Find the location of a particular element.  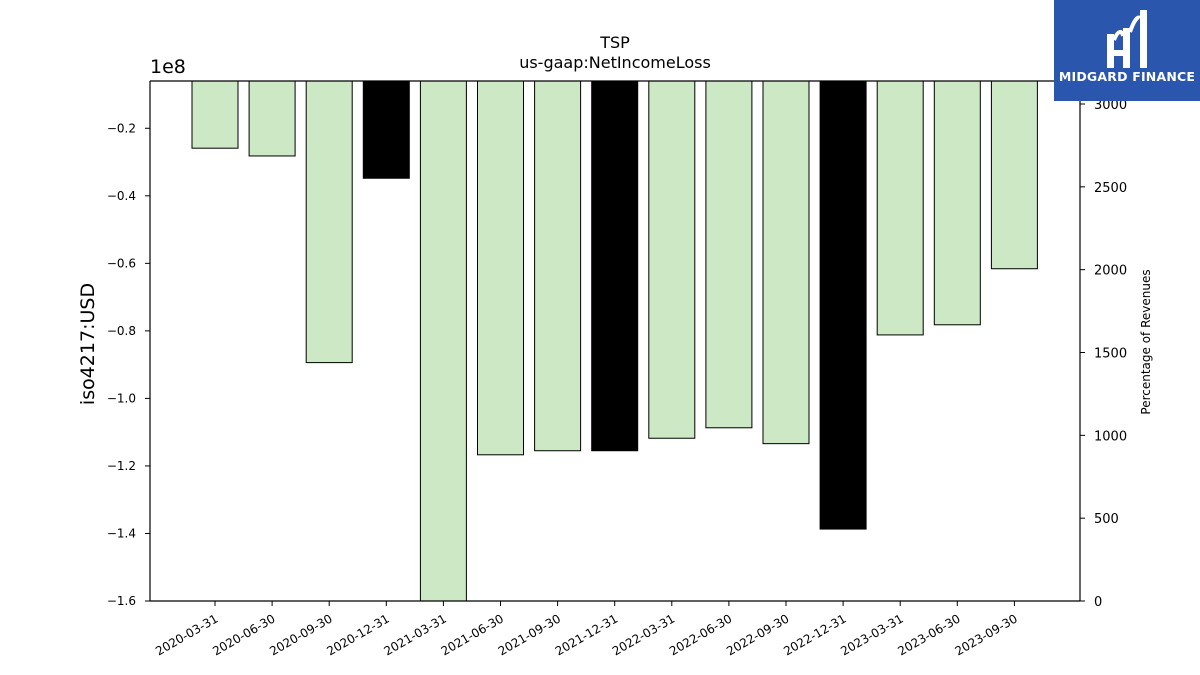

y2-tick-label: 500 is located at coordinates (1106, 519).